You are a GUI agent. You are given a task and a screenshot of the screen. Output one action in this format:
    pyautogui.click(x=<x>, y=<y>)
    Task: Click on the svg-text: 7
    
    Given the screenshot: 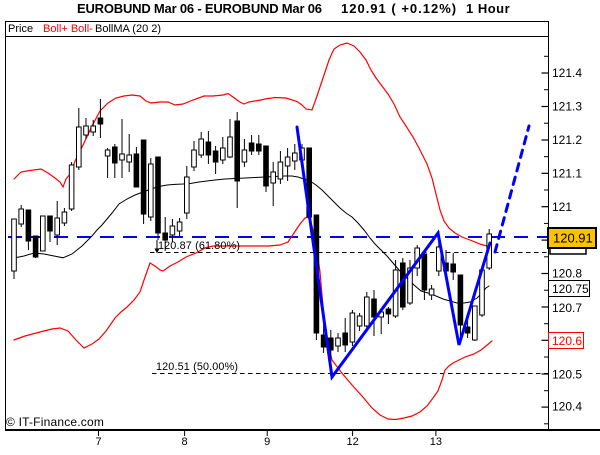 What is the action you would take?
    pyautogui.click(x=98, y=442)
    